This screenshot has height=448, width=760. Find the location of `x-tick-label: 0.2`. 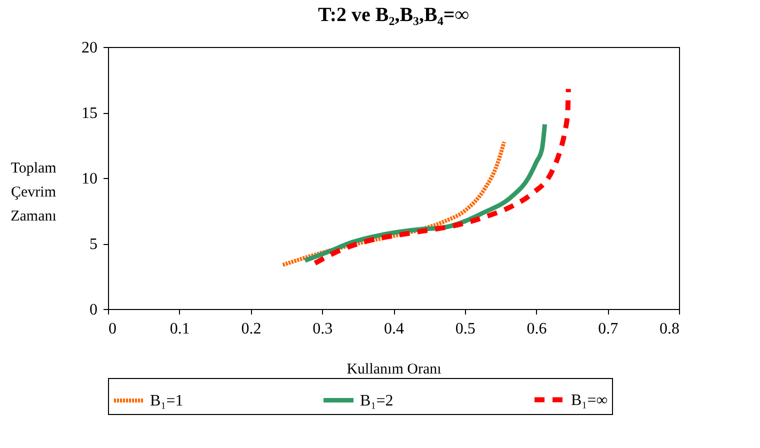

x-tick-label: 0.2 is located at coordinates (251, 329).